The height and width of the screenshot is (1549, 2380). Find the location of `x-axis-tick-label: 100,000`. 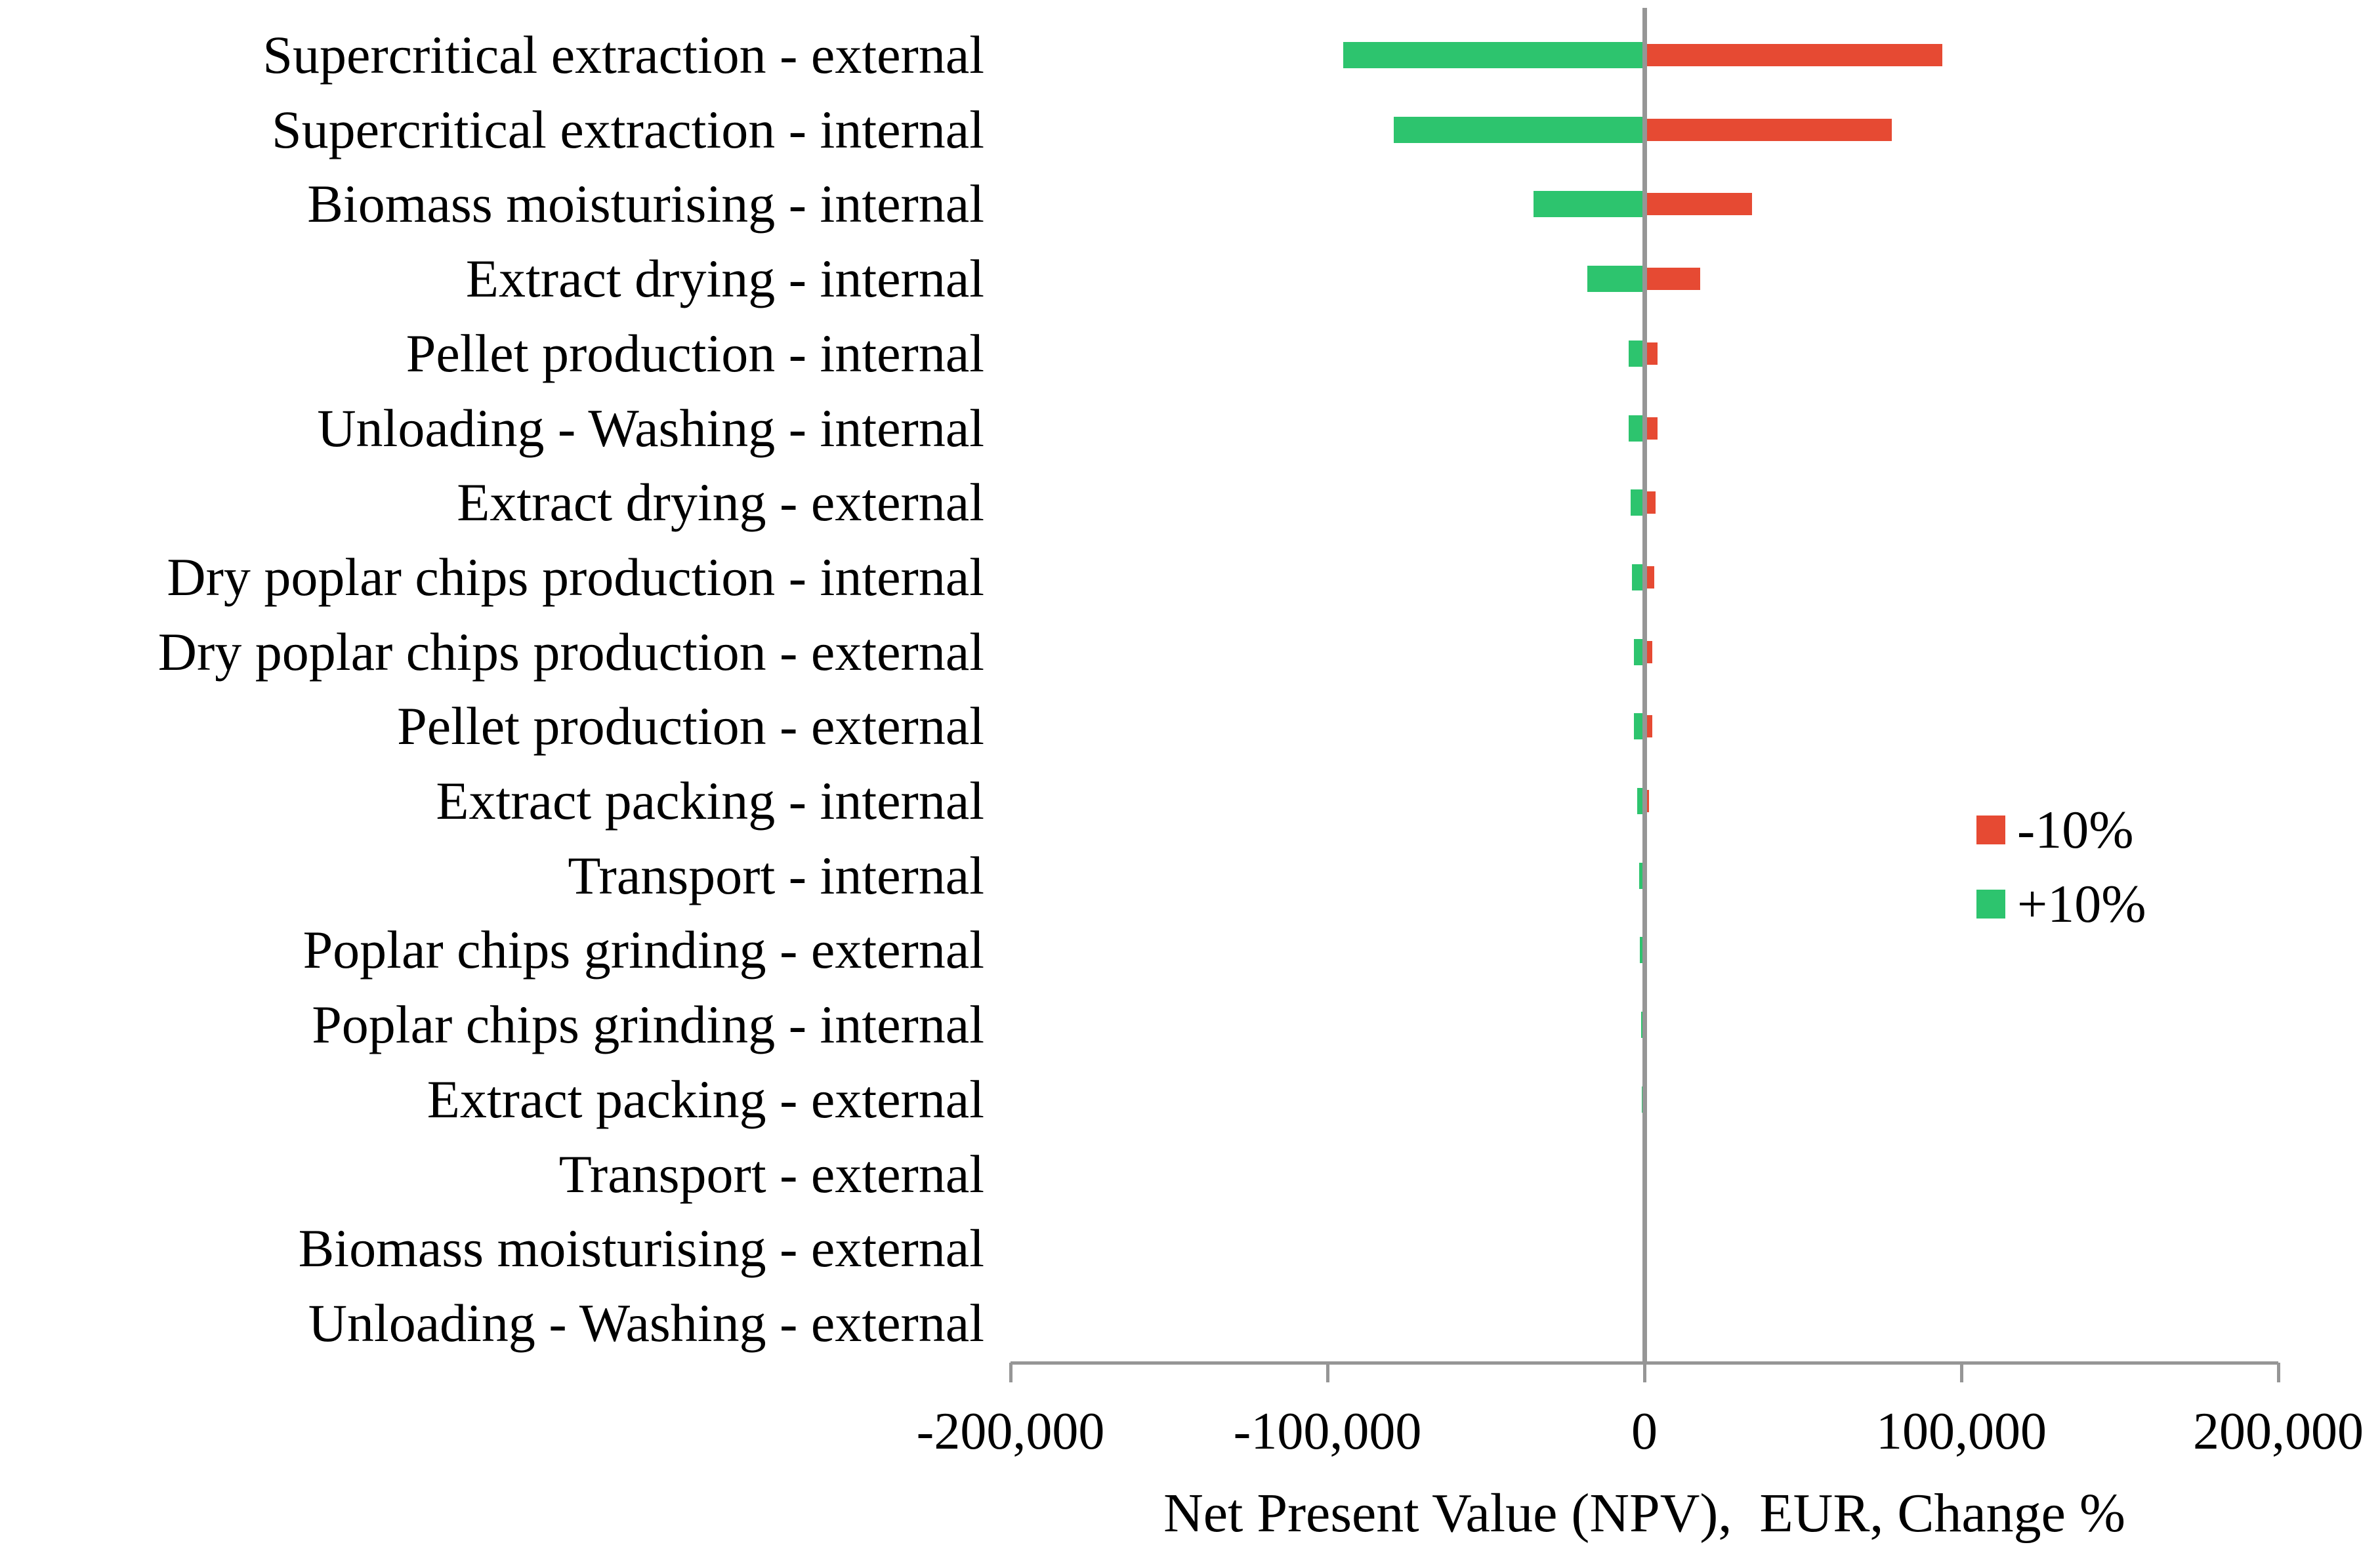

x-axis-tick-label: 100,000 is located at coordinates (1961, 1431).